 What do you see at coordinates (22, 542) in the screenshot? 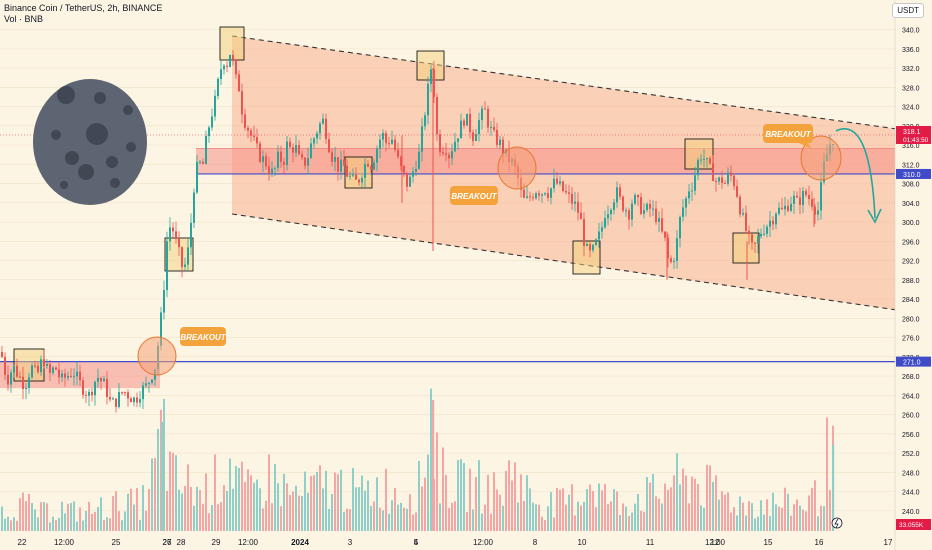
I see `time-axis-label: 22` at bounding box center [22, 542].